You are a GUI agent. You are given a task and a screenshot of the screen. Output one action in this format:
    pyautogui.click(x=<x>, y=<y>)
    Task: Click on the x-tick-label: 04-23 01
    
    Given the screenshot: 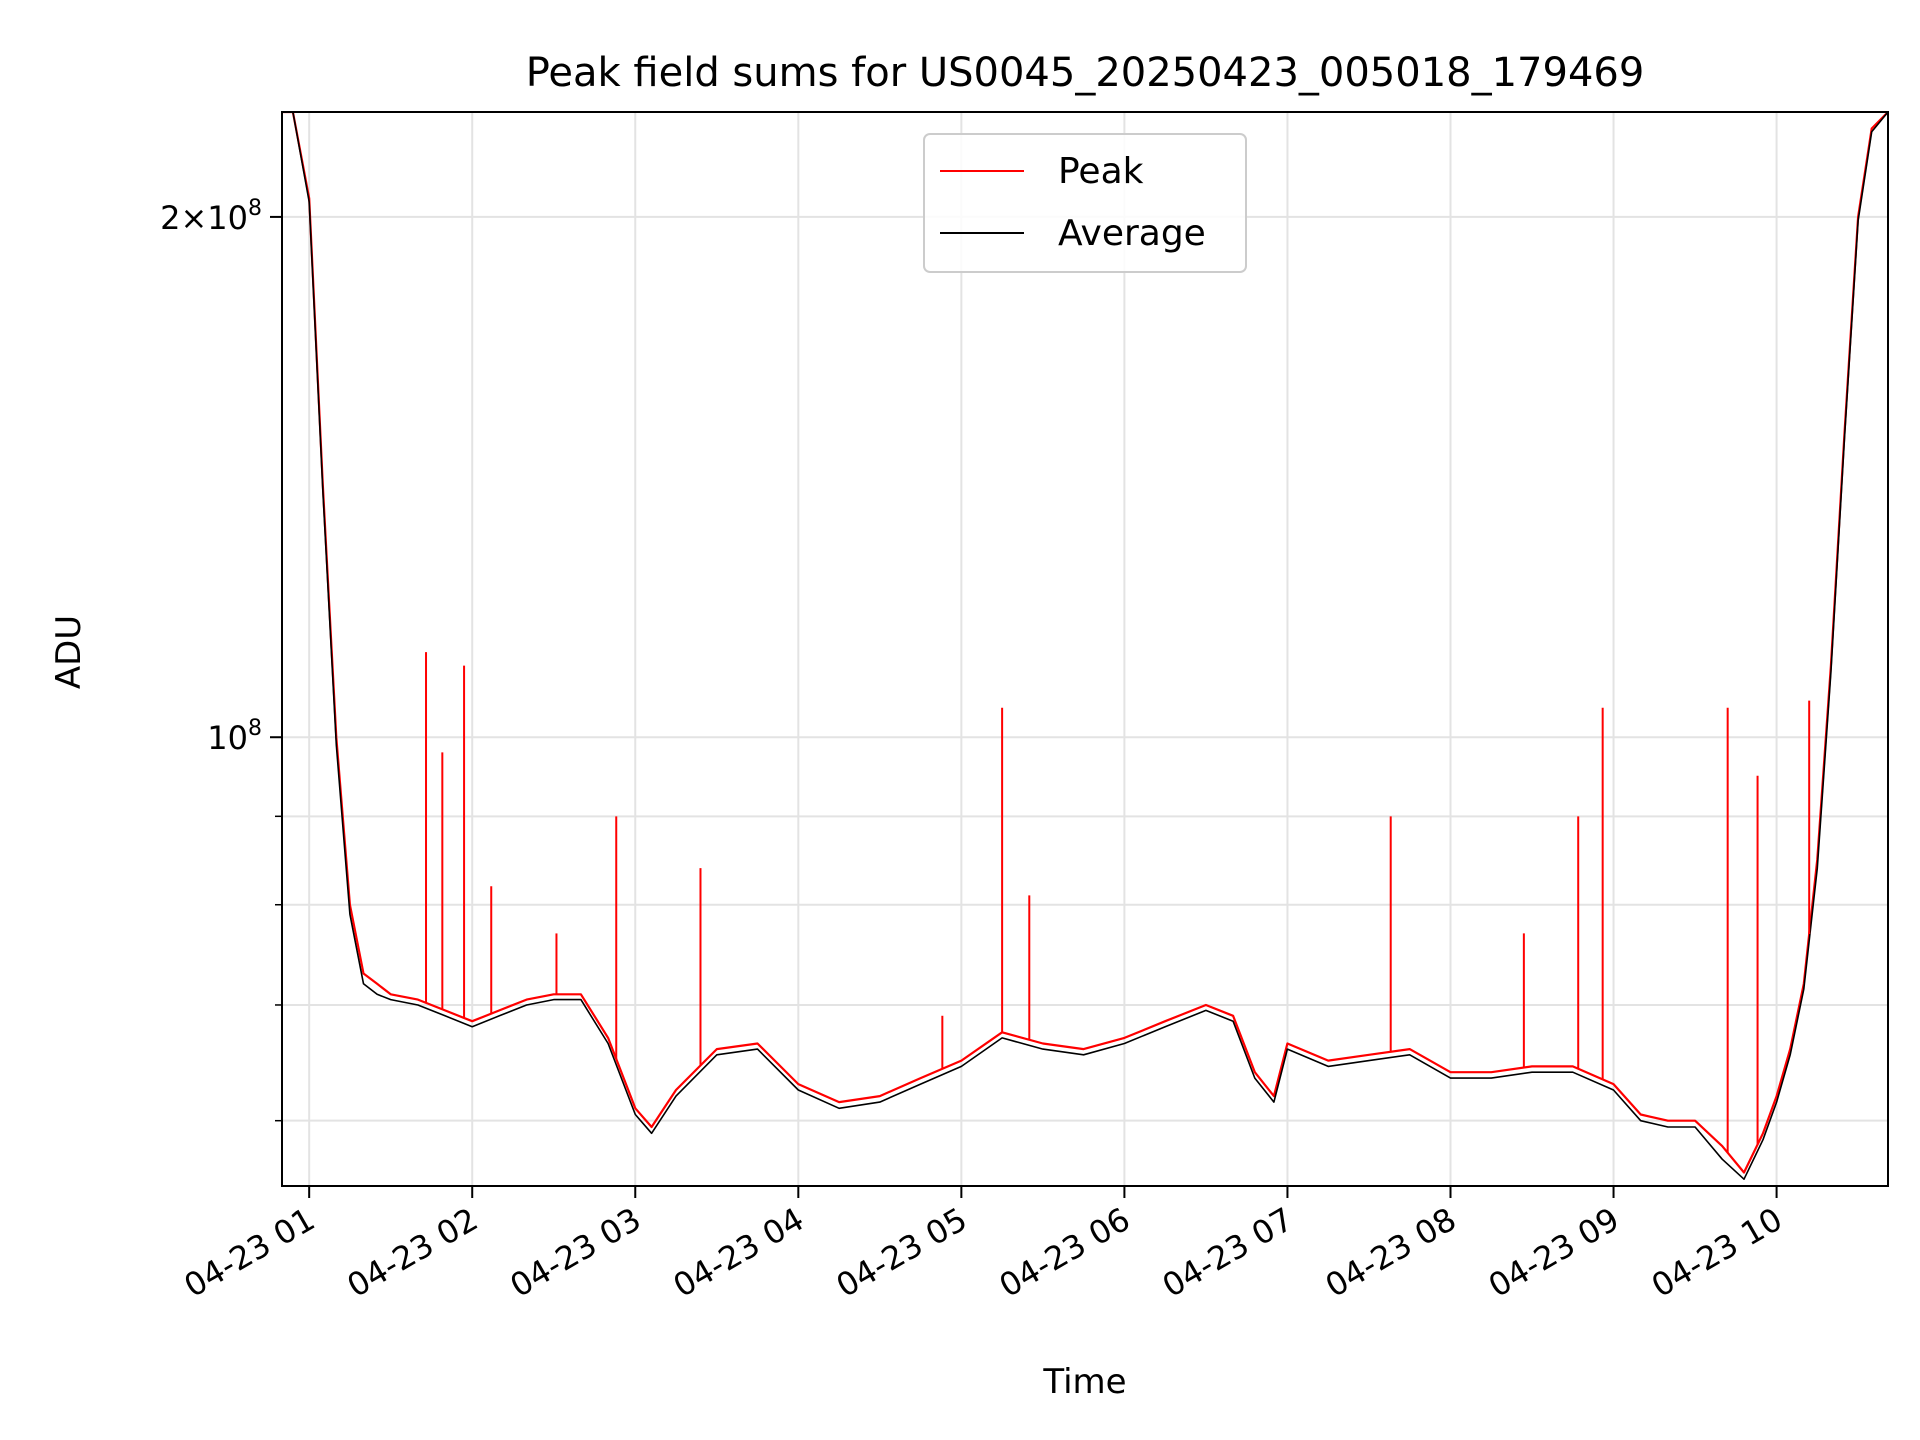 What is the action you would take?
    pyautogui.click(x=250, y=1252)
    